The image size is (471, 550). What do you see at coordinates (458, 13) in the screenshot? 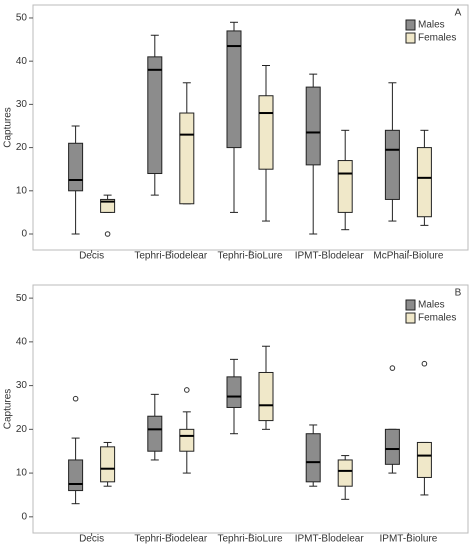
I see `panel-label: A` at bounding box center [458, 13].